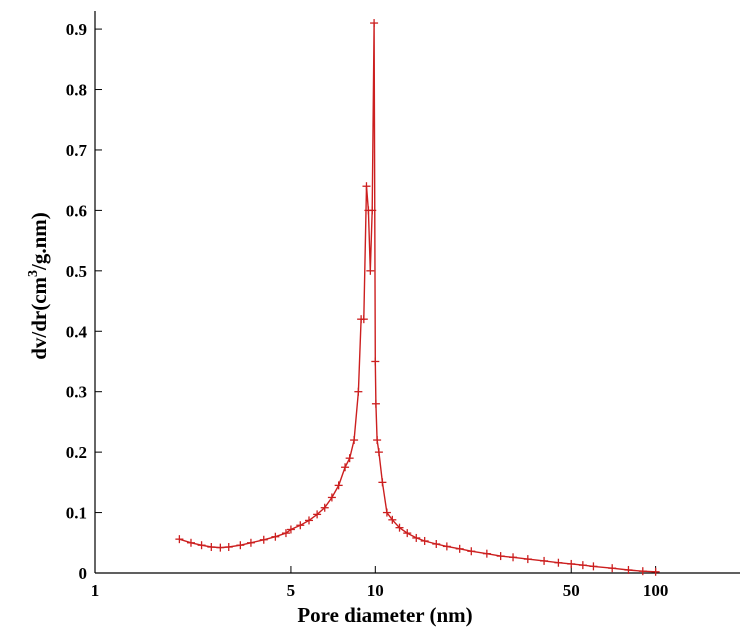  Describe the element at coordinates (76, 29) in the screenshot. I see `y-tick-label: 0.9` at that location.